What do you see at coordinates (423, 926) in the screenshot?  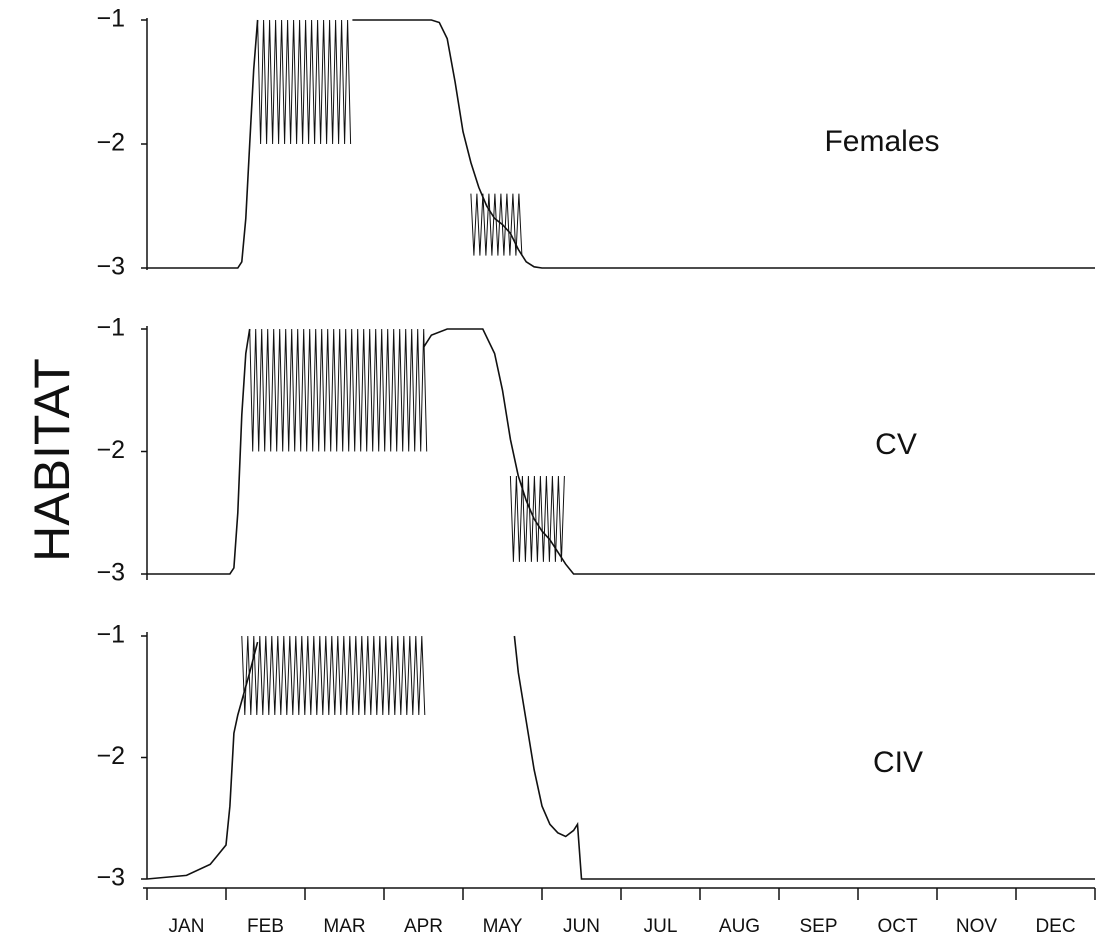 I see `month-label: APR` at bounding box center [423, 926].